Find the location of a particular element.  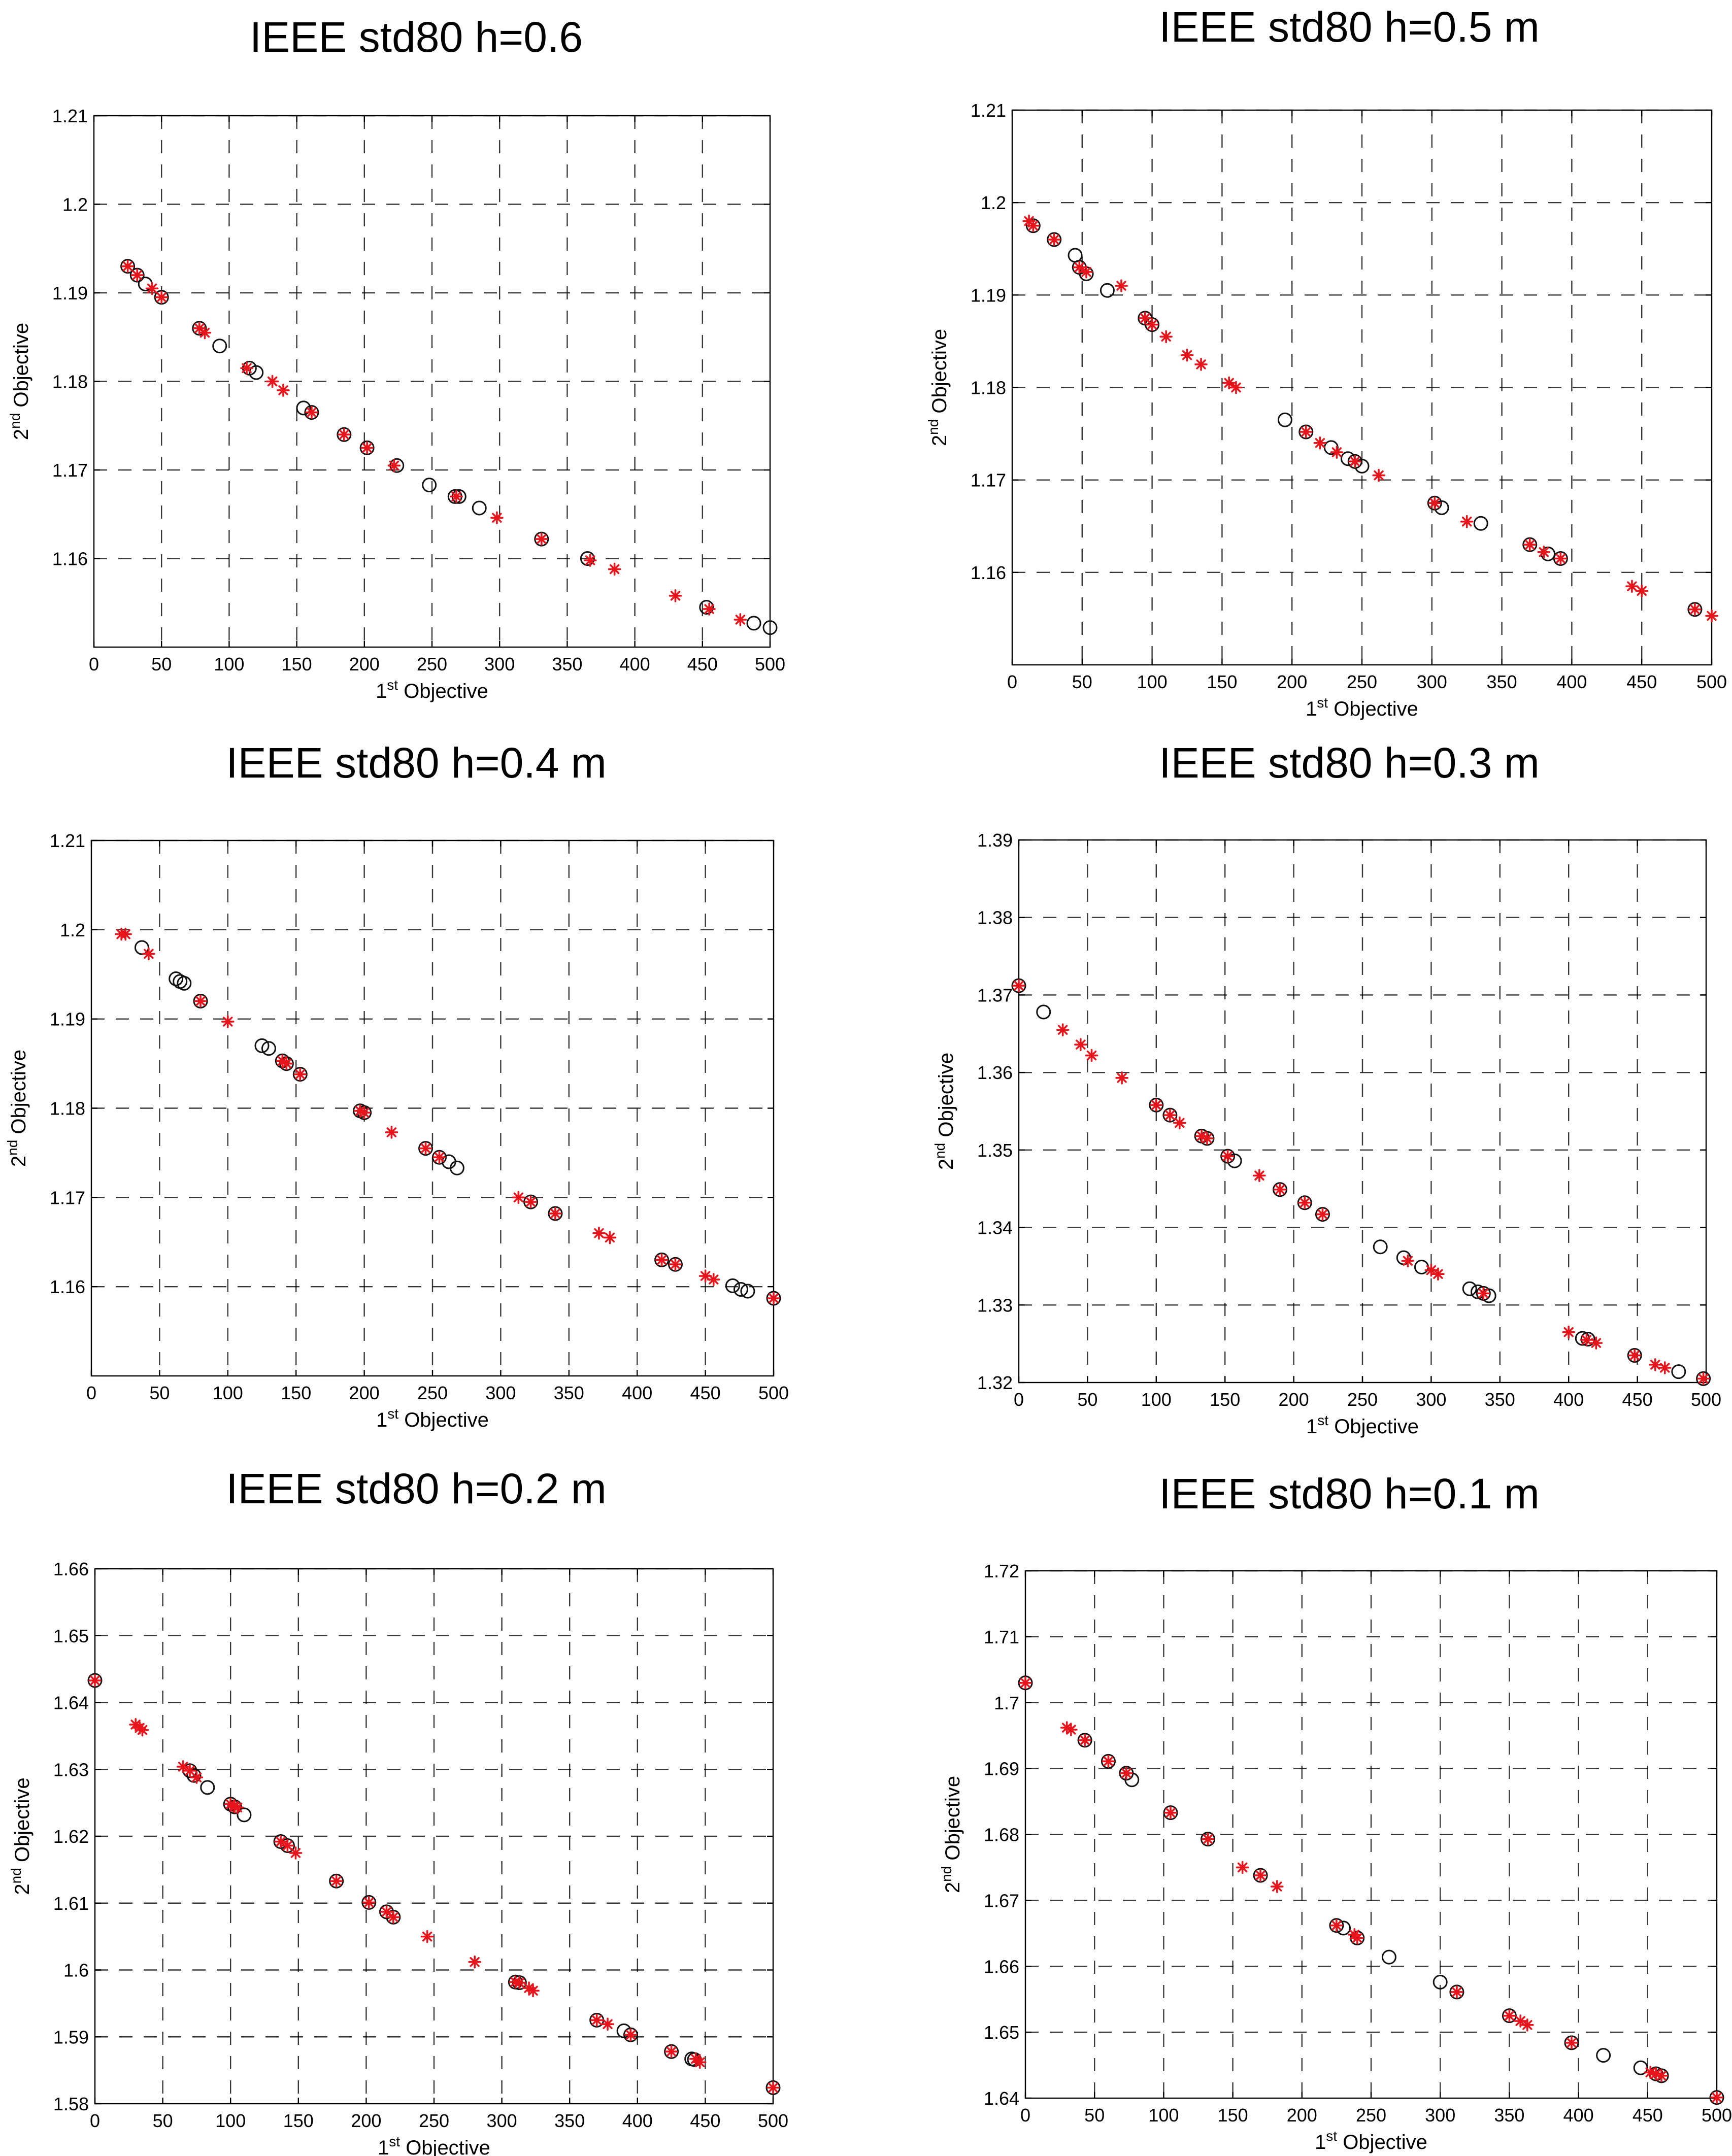

y-tick-label: 1.21 is located at coordinates (67, 840).